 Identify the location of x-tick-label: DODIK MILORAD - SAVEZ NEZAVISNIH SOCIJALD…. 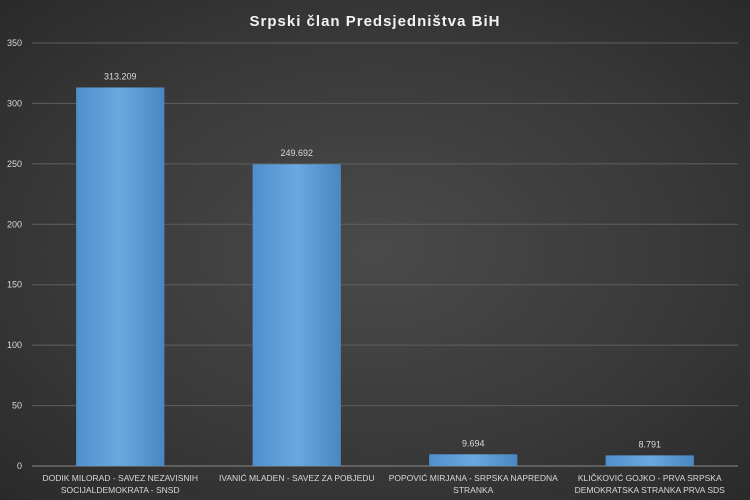
(120, 484).